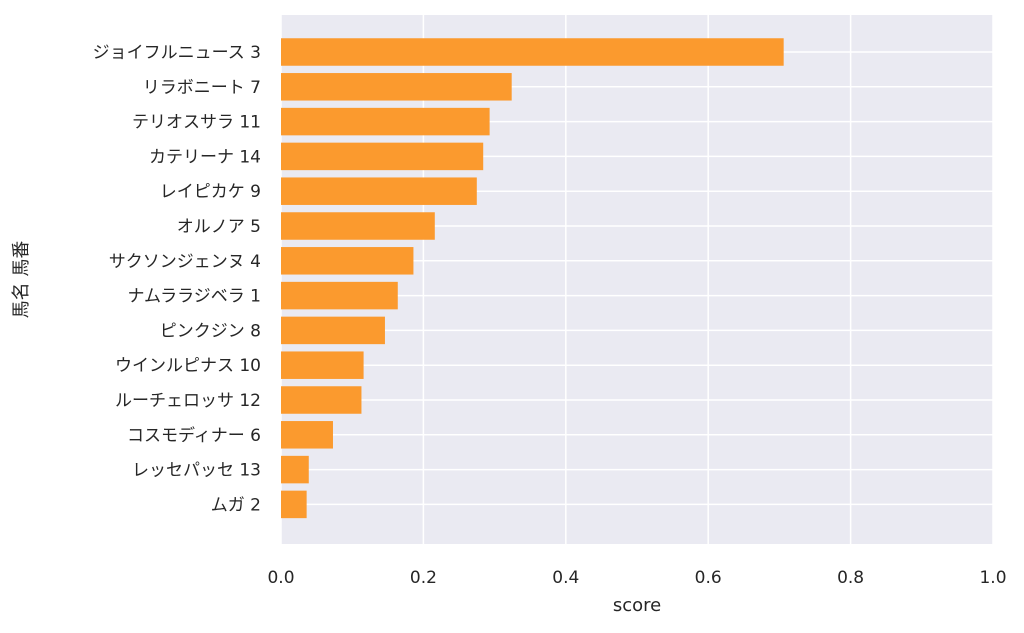 The height and width of the screenshot is (633, 1024). What do you see at coordinates (210, 192) in the screenshot?
I see `category-label: レイピカケ 9` at bounding box center [210, 192].